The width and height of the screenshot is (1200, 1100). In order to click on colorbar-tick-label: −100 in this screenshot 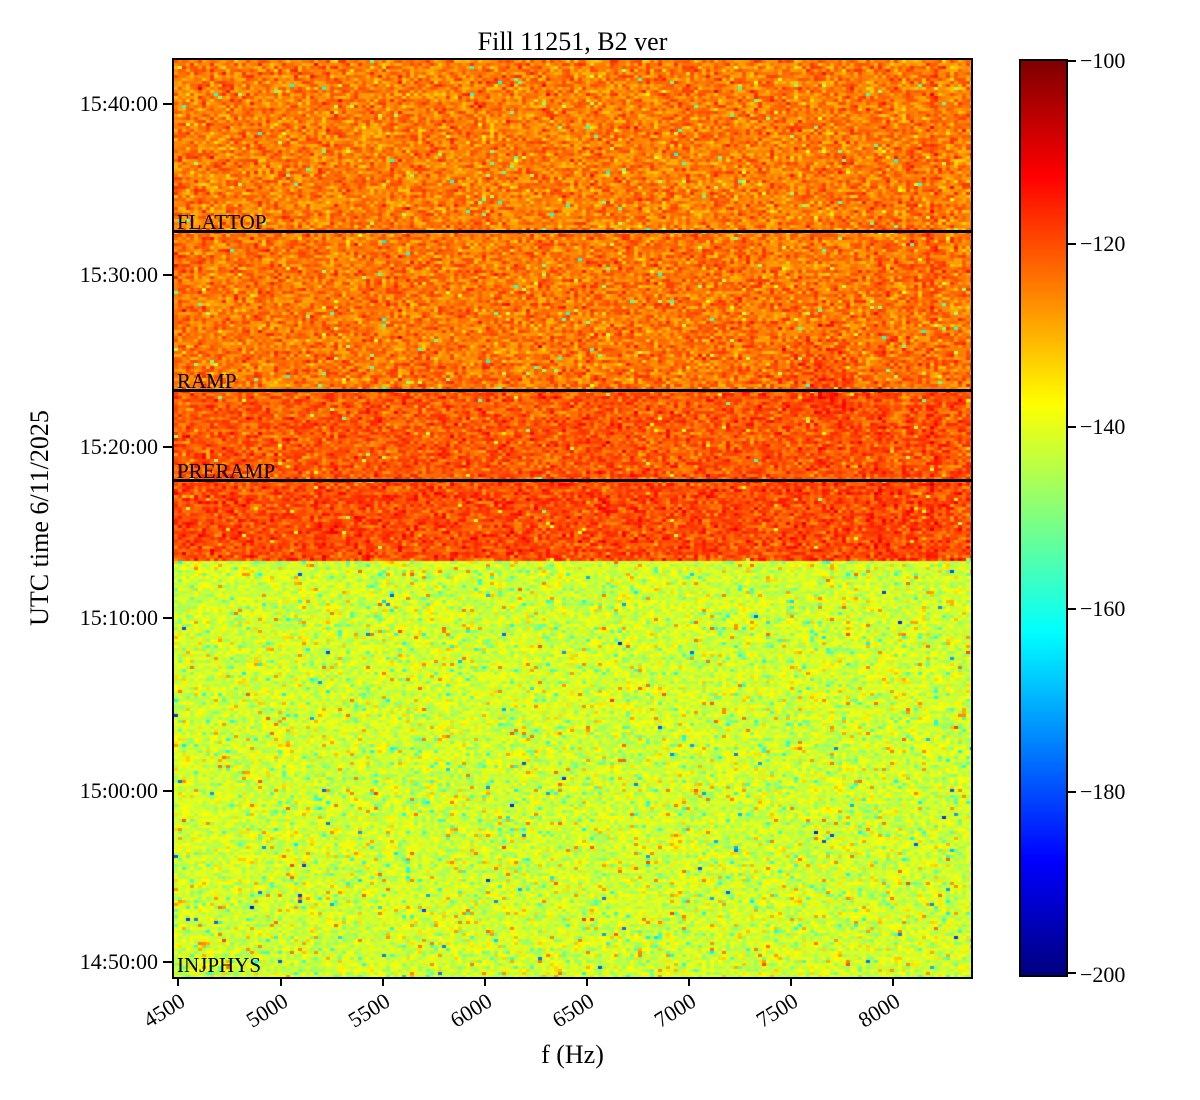, I will do `click(1103, 60)`.